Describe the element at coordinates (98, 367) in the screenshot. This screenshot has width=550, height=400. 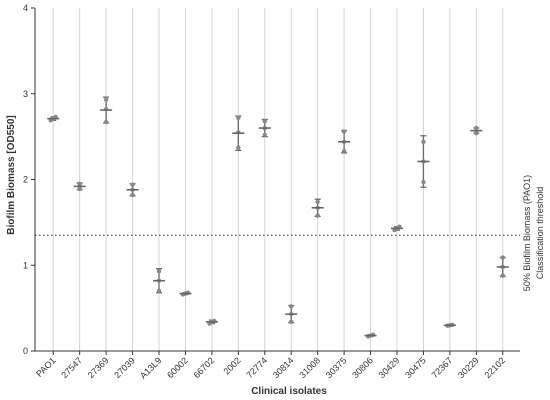
I see `x-tick-label: 27369` at that location.